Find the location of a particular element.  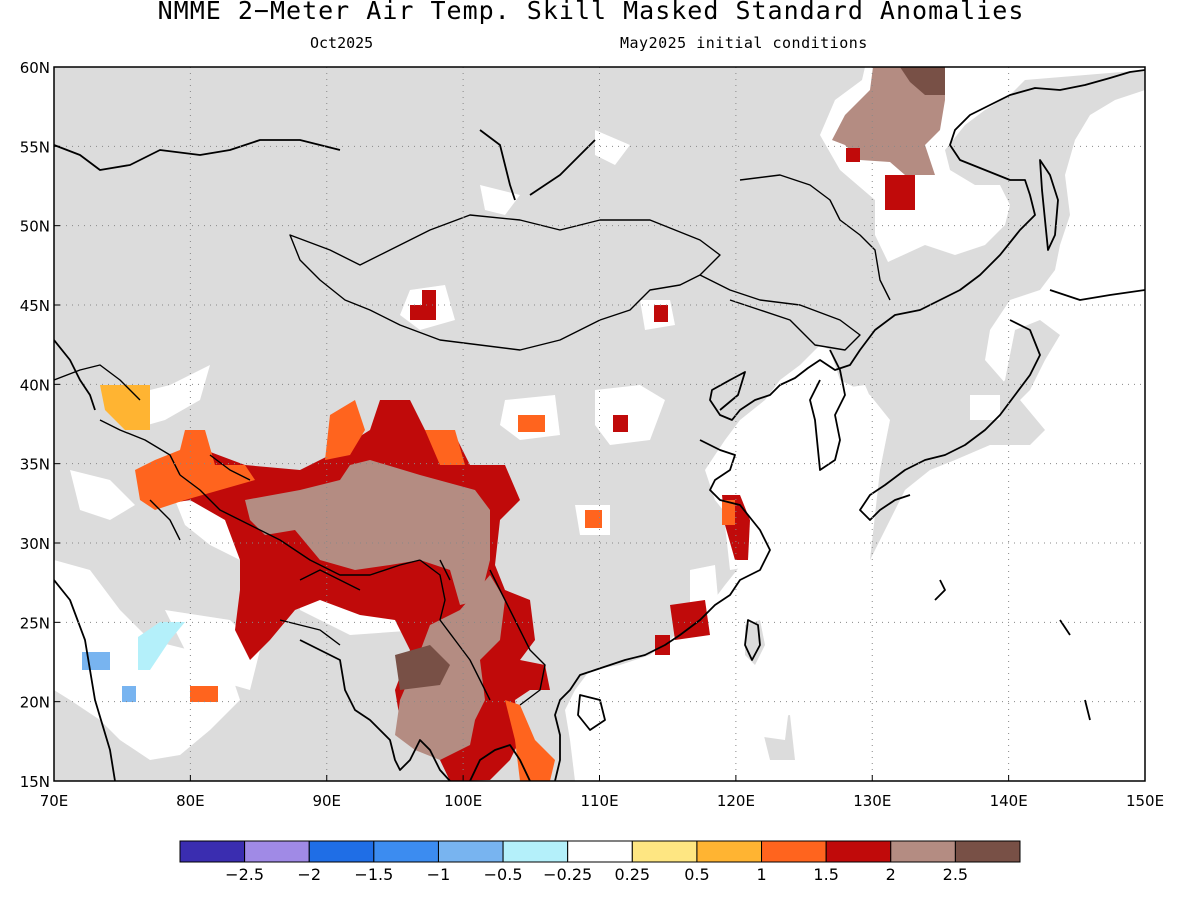

colorbar-label: 1.5 is located at coordinates (825, 874).